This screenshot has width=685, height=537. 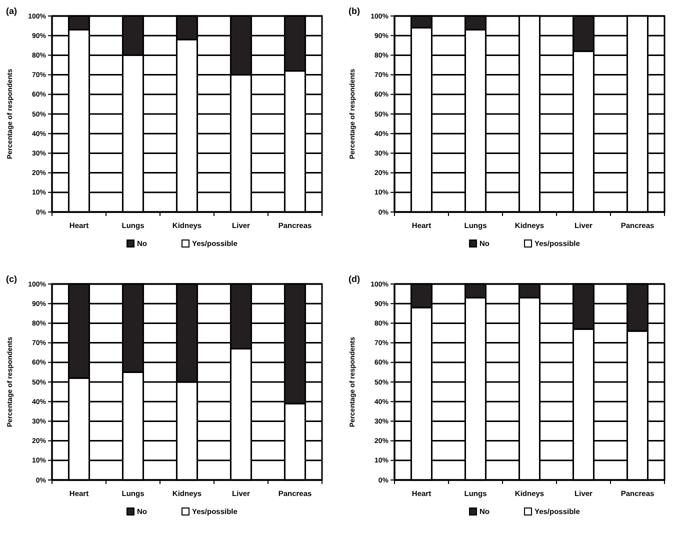 What do you see at coordinates (354, 279) in the screenshot?
I see `chart-title: (d)` at bounding box center [354, 279].